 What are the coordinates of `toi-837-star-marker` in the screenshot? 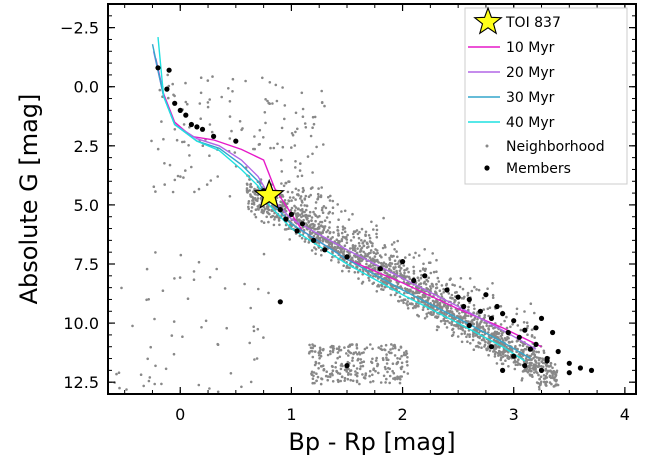 It's located at (269, 194).